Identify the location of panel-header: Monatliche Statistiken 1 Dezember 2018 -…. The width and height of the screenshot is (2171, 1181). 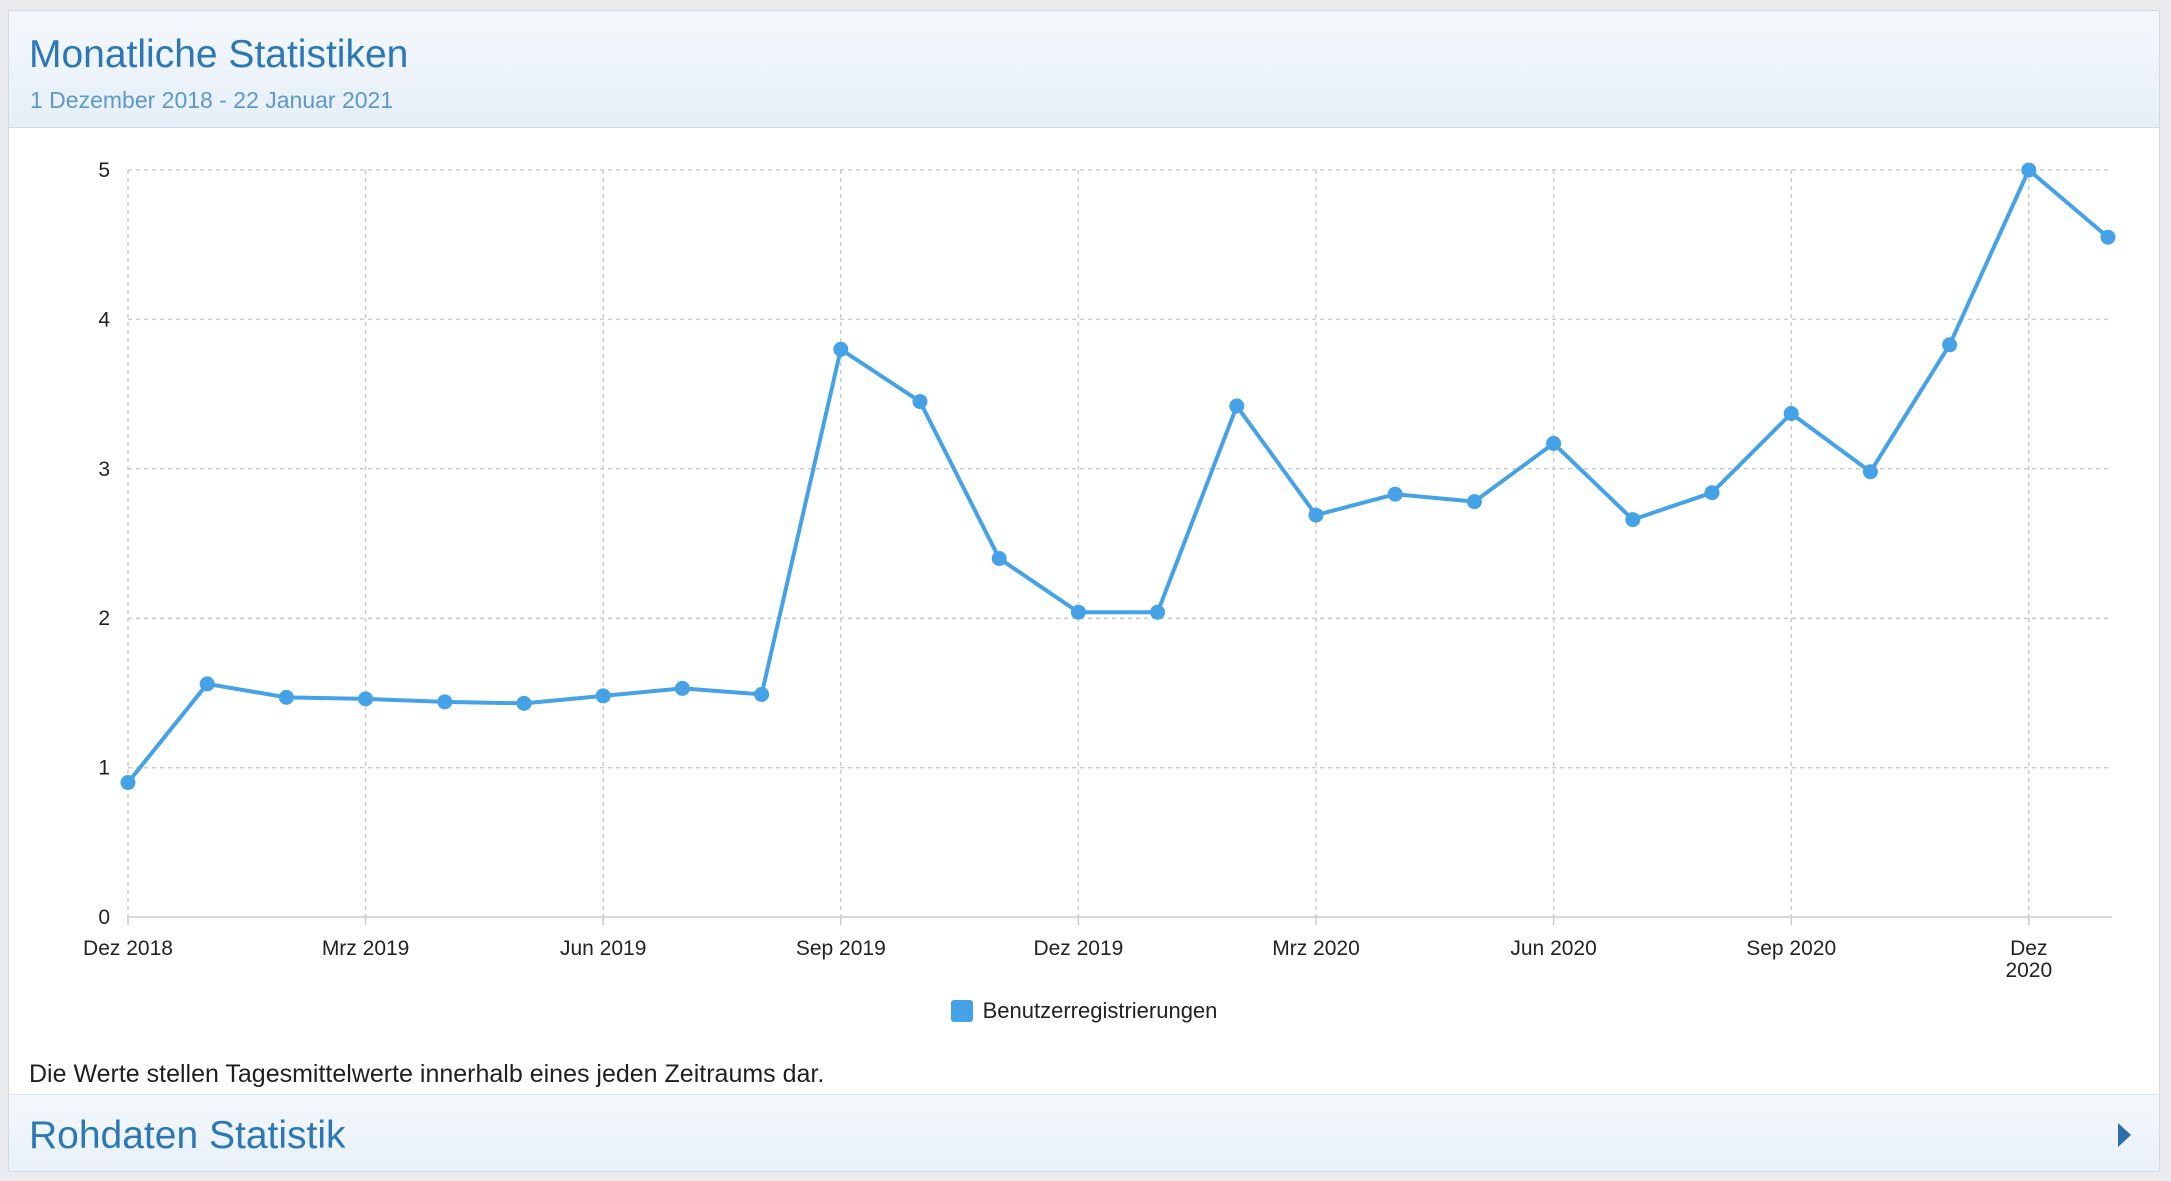
(1084, 69).